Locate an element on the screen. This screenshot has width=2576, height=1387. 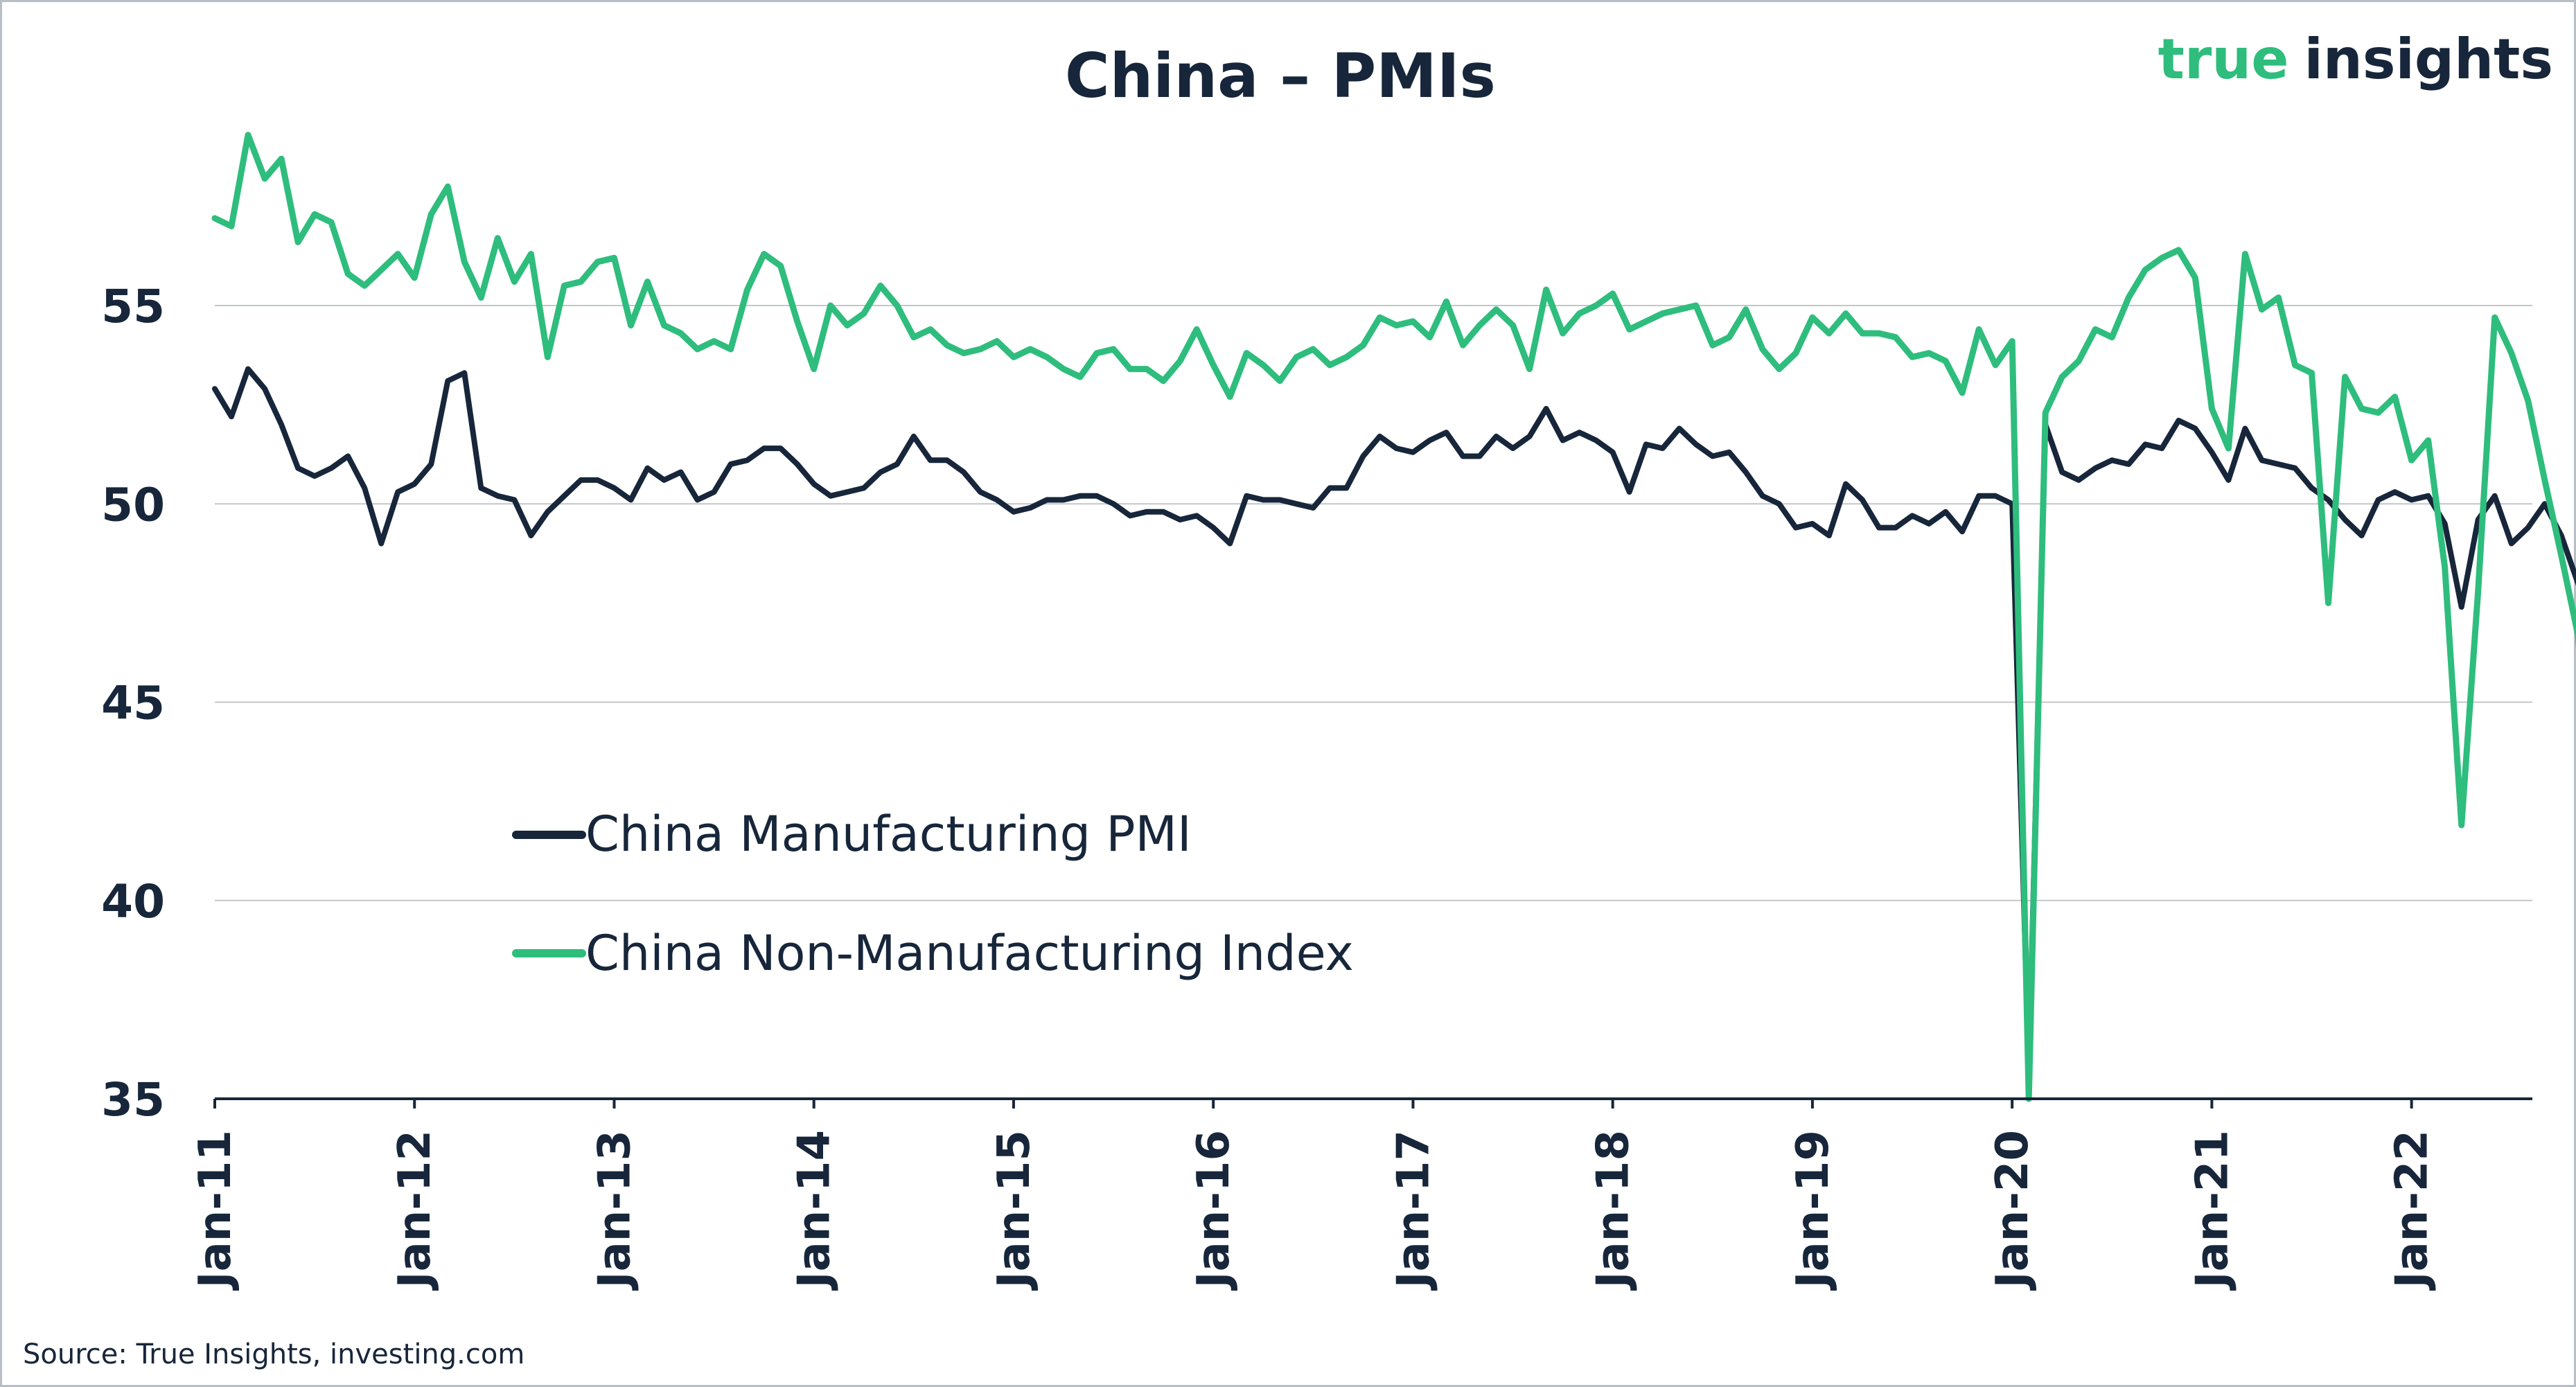
y-tick-label-55: 55 is located at coordinates (133, 306).